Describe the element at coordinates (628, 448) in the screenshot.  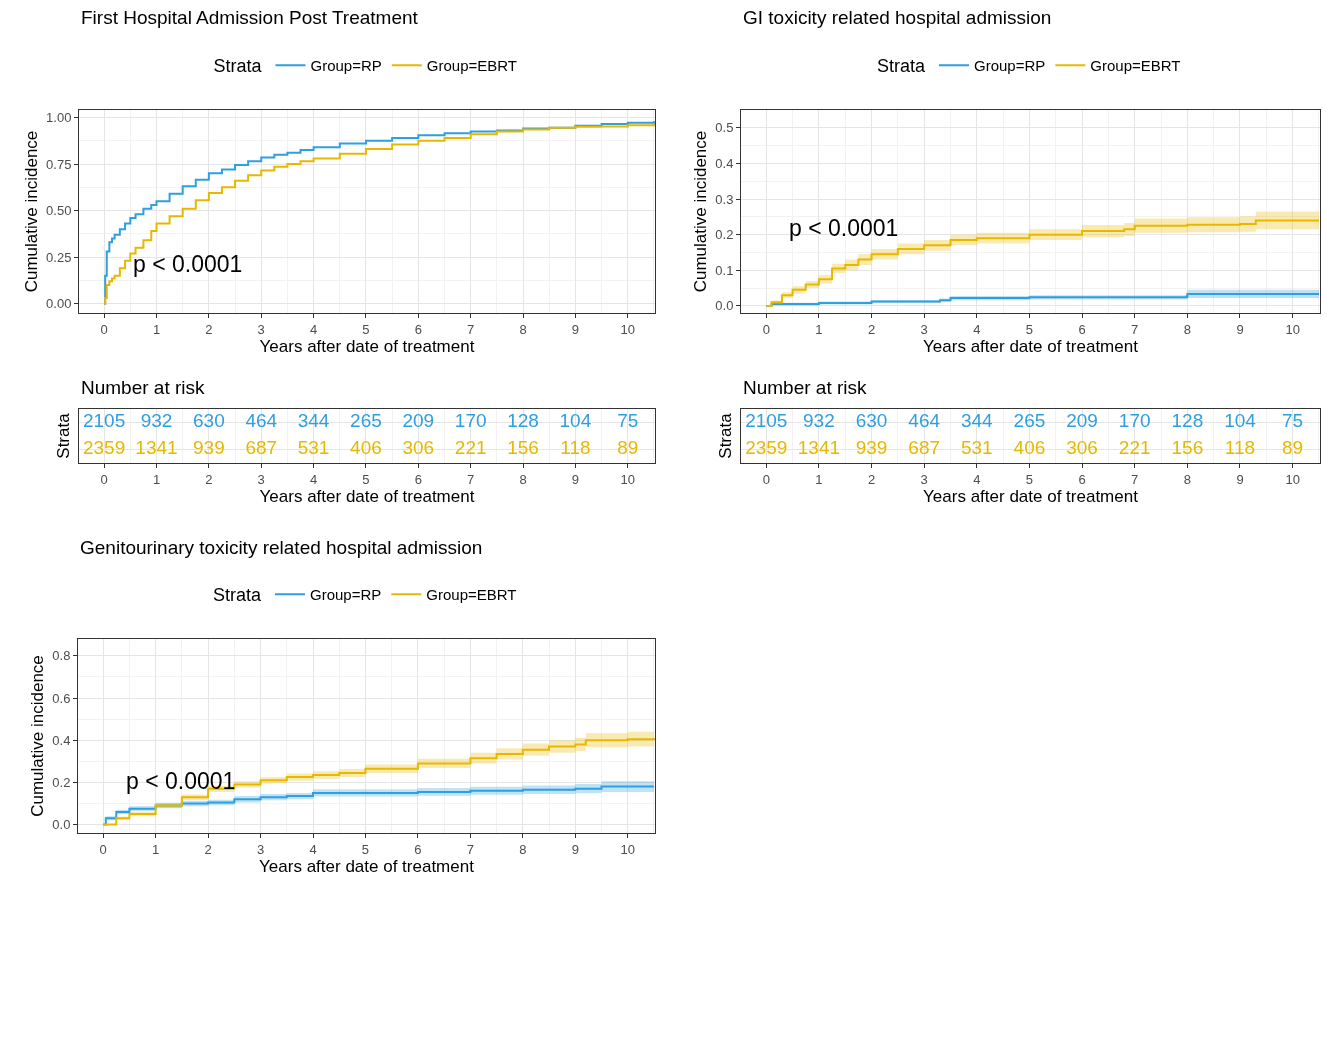
I see `data-label: 89` at that location.